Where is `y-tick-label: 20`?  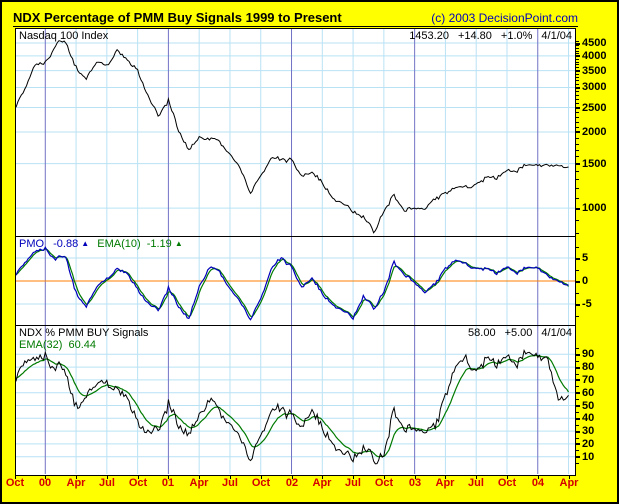 y-tick-label: 20 is located at coordinates (588, 444).